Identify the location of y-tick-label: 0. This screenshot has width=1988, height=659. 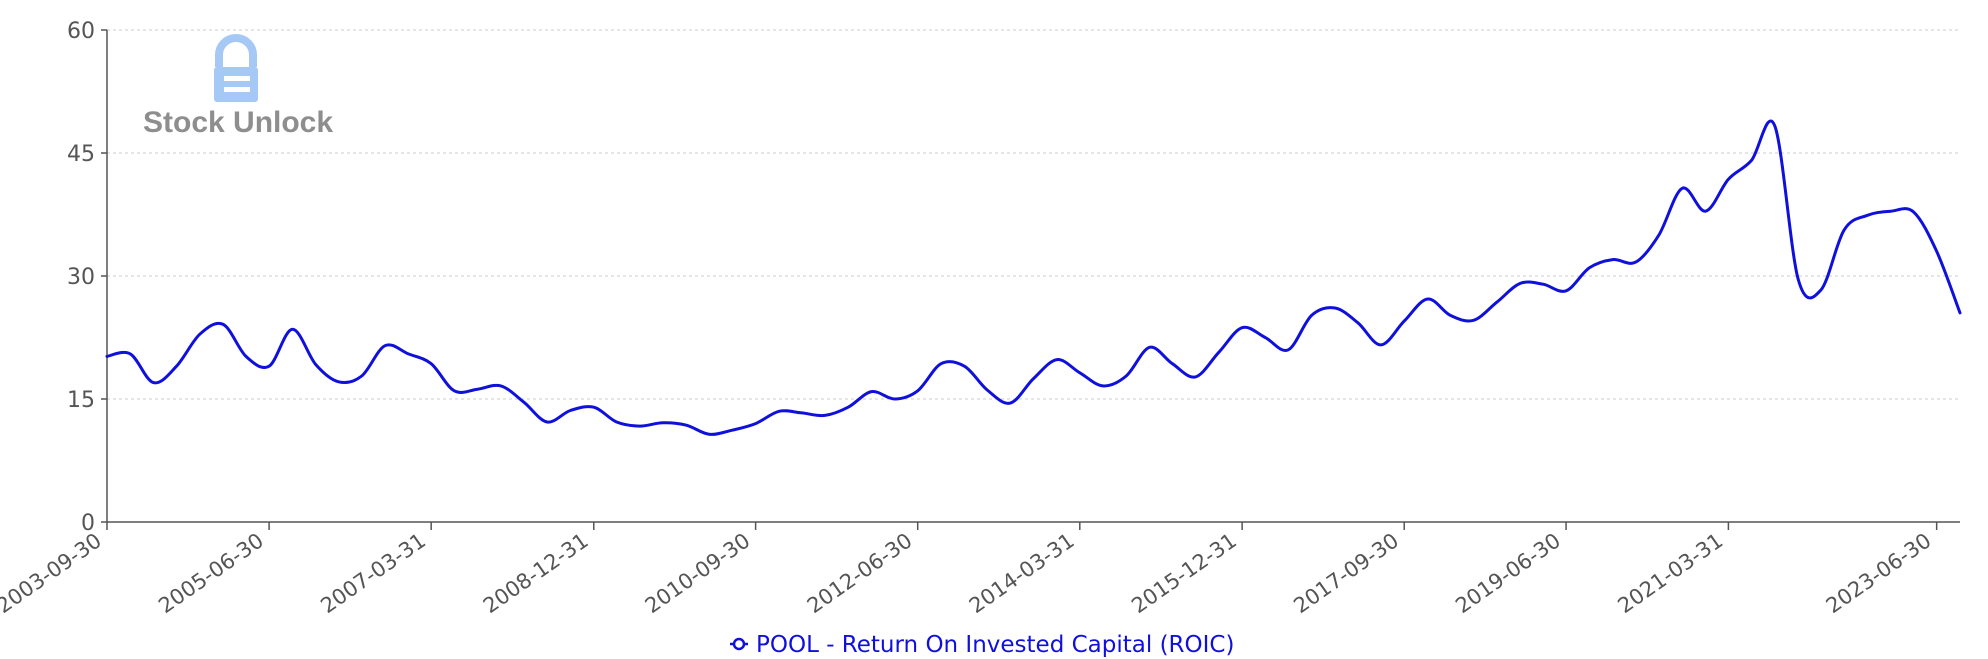
(88, 523).